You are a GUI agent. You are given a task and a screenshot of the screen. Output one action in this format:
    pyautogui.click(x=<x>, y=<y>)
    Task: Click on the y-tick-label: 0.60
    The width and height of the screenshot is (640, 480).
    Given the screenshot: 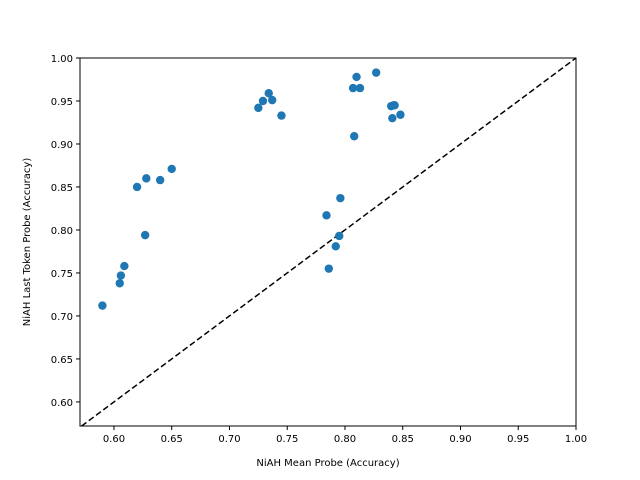 What is the action you would take?
    pyautogui.click(x=62, y=403)
    